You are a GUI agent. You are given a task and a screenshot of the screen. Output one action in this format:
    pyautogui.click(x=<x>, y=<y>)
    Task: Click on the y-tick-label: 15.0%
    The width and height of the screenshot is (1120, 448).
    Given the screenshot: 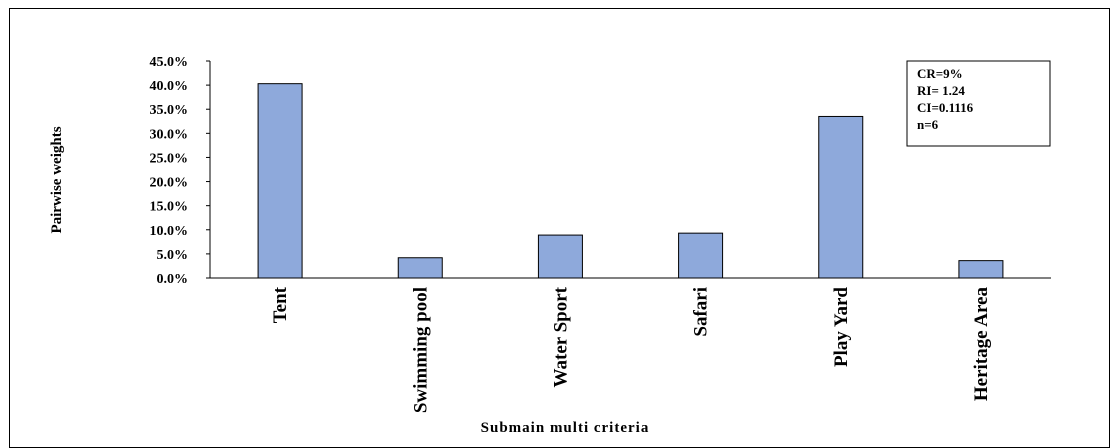 What is the action you would take?
    pyautogui.click(x=169, y=207)
    